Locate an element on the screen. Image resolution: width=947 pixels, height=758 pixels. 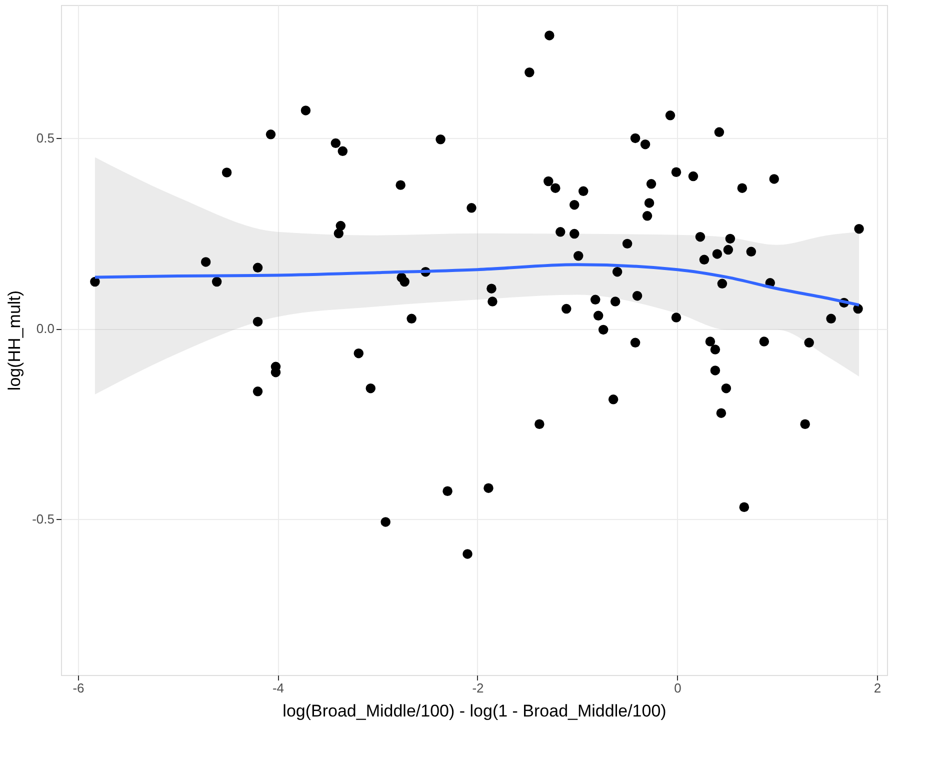
y-tick-label: 0.5 is located at coordinates (45, 138).